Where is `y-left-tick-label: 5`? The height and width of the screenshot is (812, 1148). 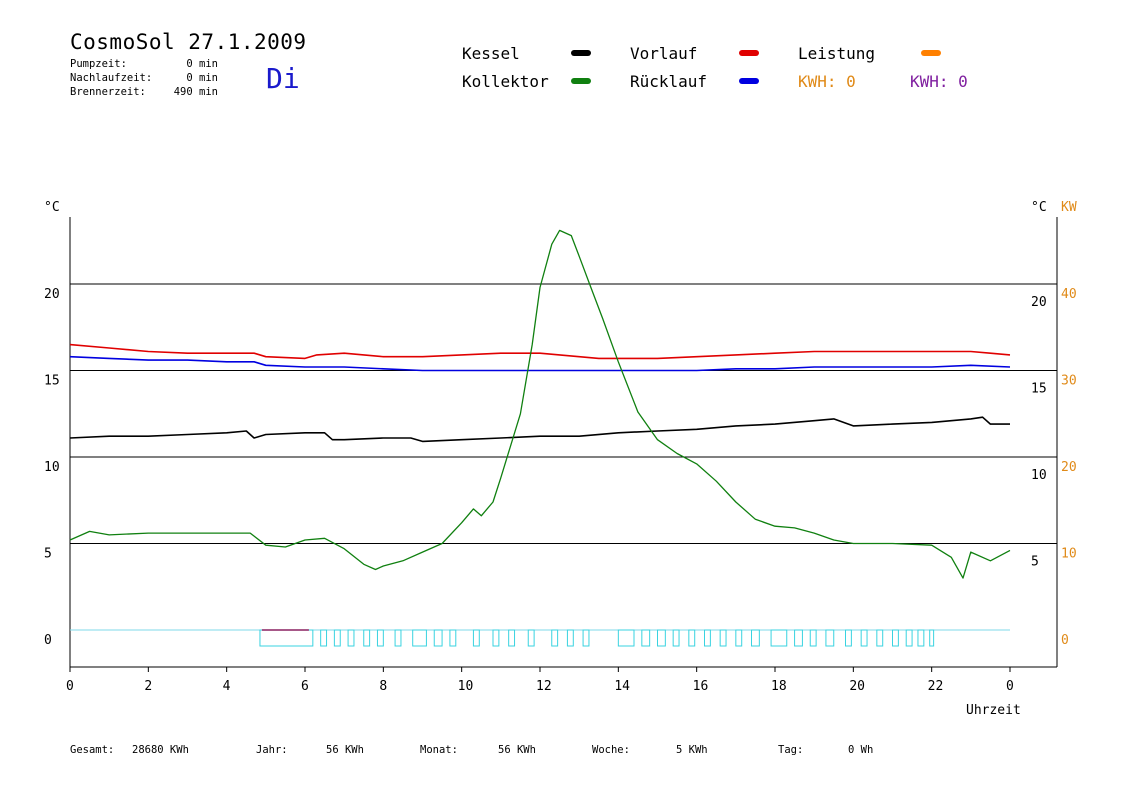 y-left-tick-label: 5 is located at coordinates (48, 554).